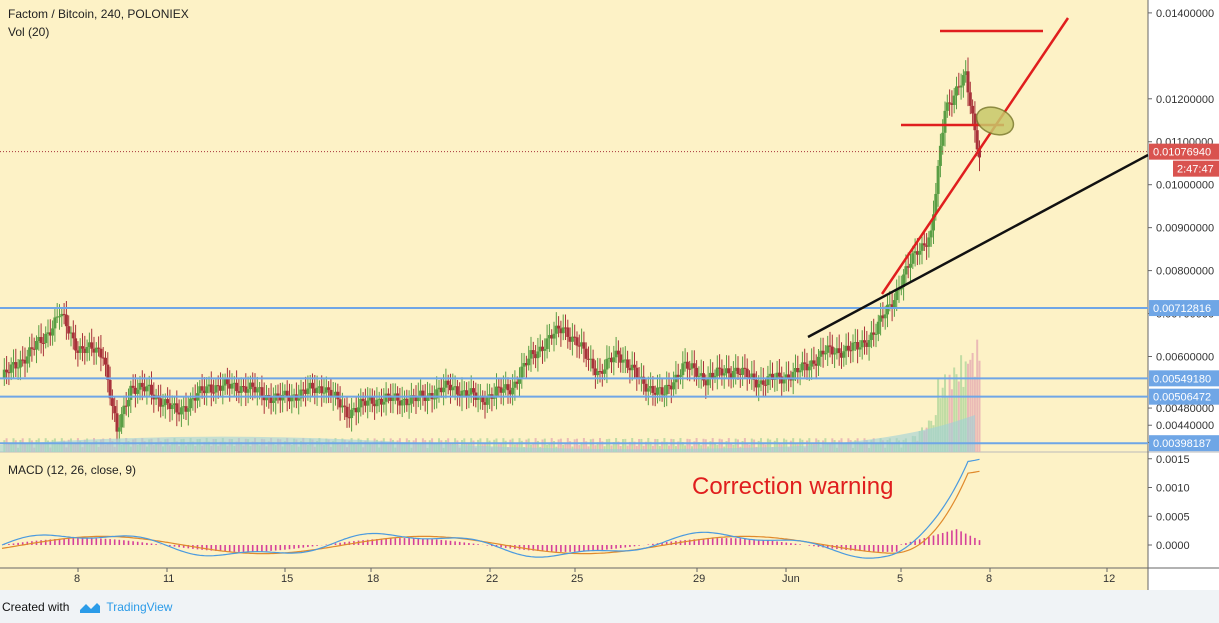  What do you see at coordinates (287, 579) in the screenshot?
I see `time-tick-label: 15` at bounding box center [287, 579].